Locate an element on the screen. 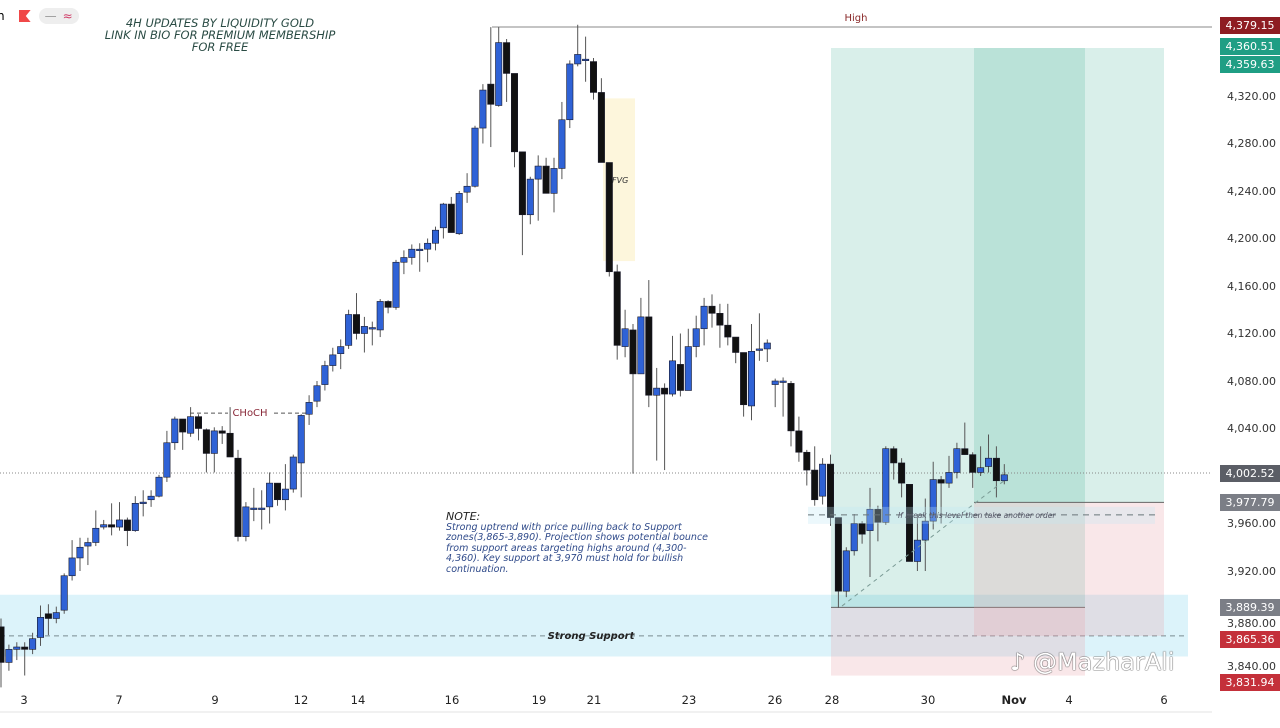  price-badge: 4,002.52 is located at coordinates (1250, 473).